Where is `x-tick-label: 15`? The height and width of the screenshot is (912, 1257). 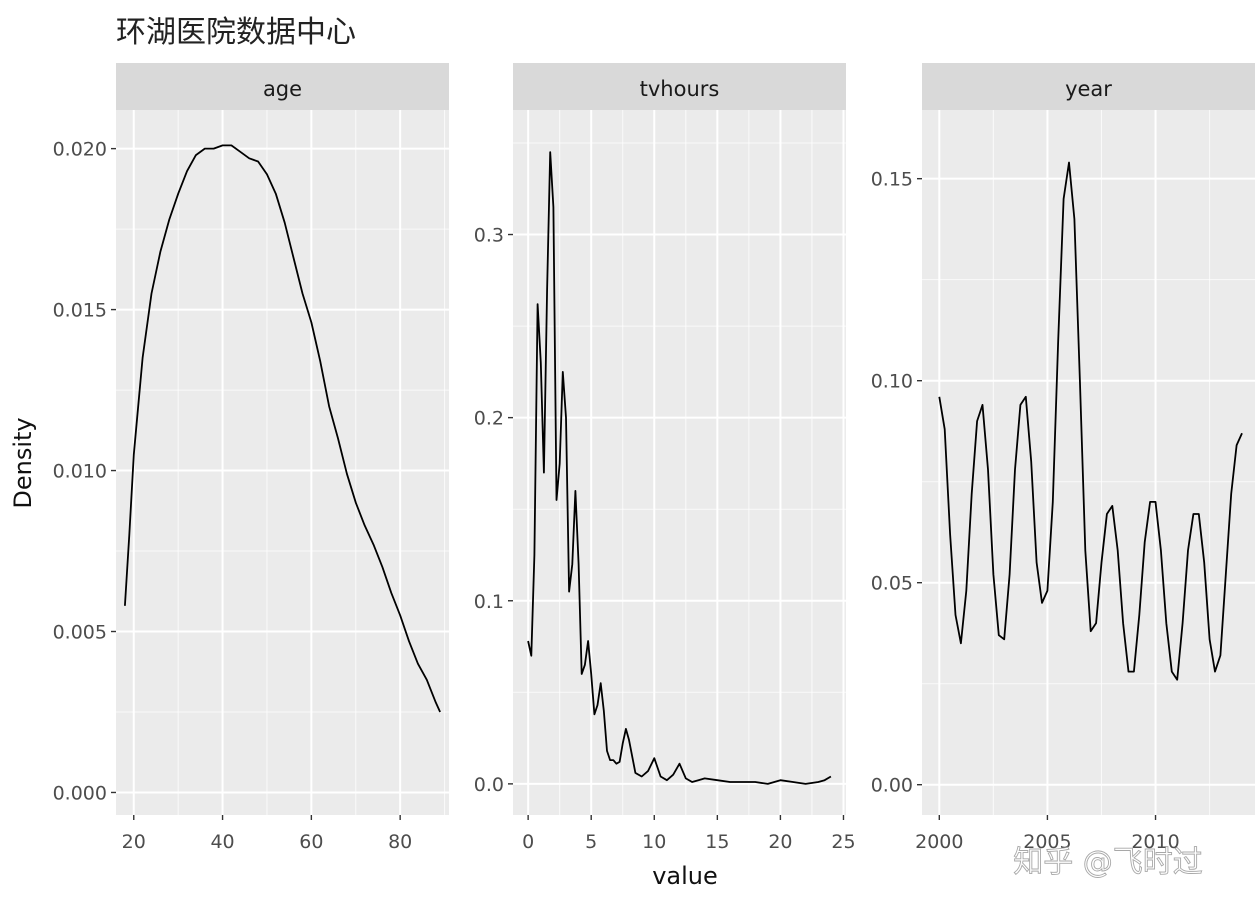 x-tick-label: 15 is located at coordinates (717, 842).